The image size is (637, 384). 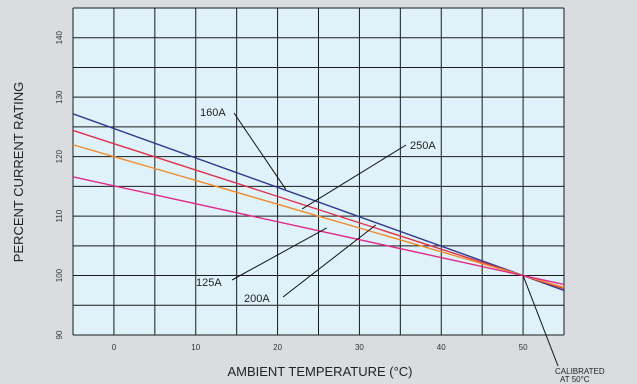 I want to click on calibration-note-line1: CALIBRATED, so click(x=580, y=371).